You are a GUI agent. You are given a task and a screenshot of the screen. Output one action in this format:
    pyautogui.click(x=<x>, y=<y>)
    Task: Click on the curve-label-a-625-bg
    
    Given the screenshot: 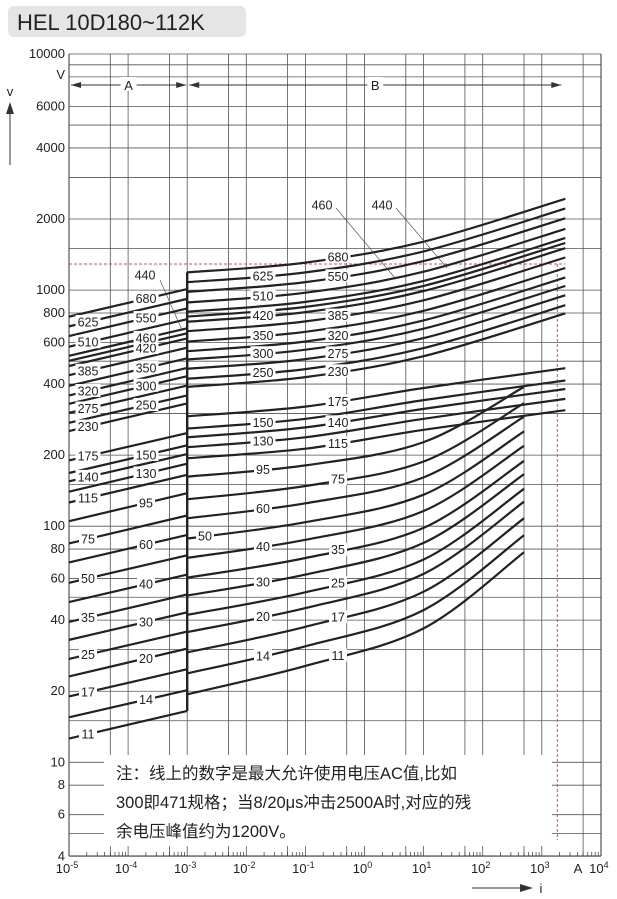 What is the action you would take?
    pyautogui.click(x=88, y=321)
    